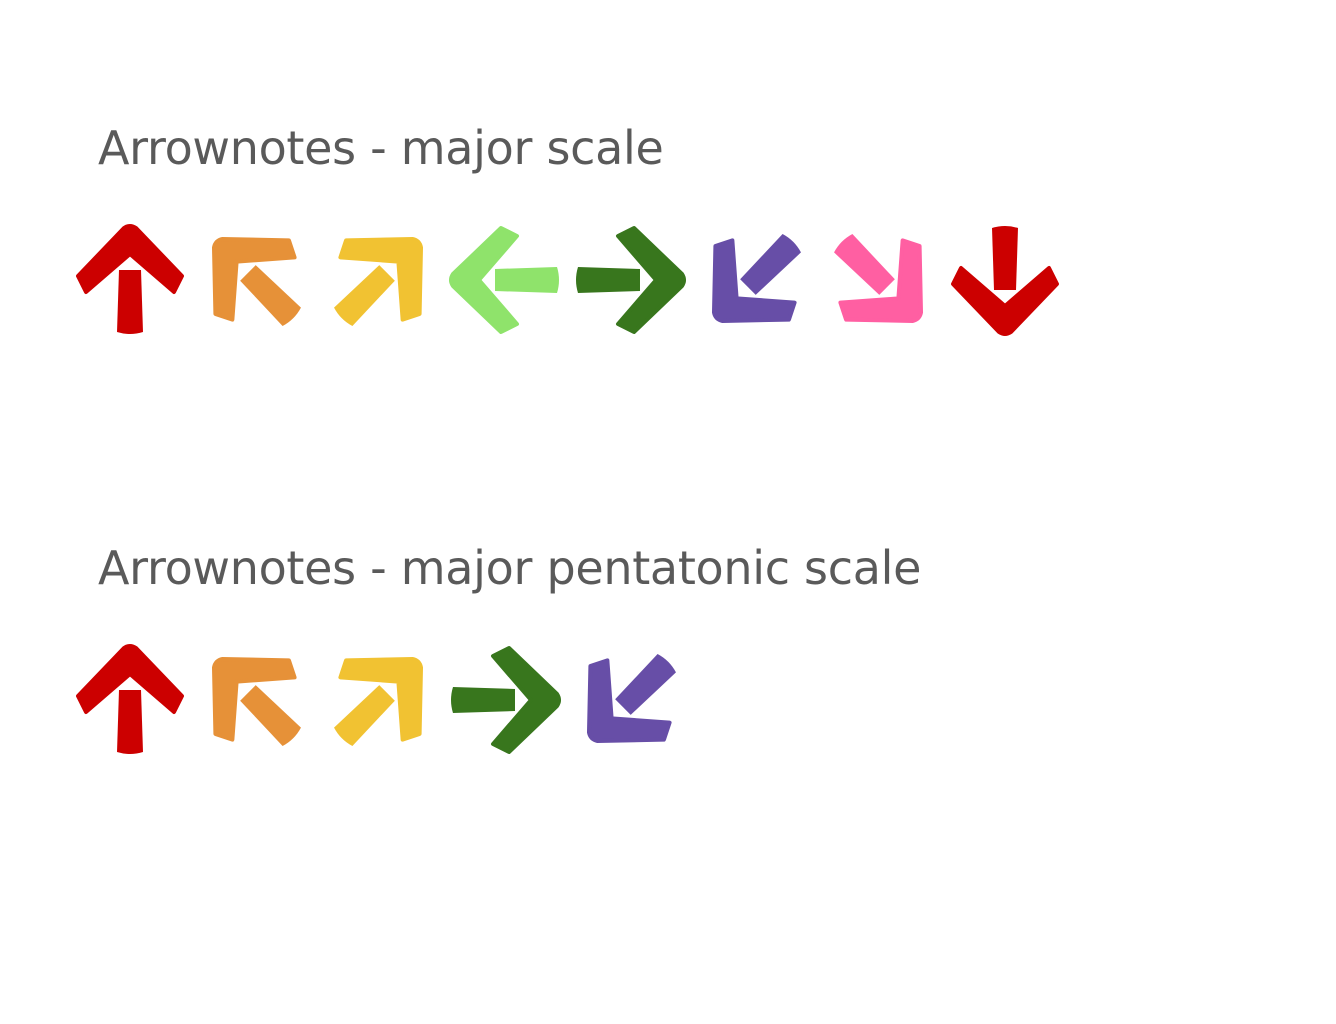  I want to click on pentatonic-scale-arrows, so click(376, 699).